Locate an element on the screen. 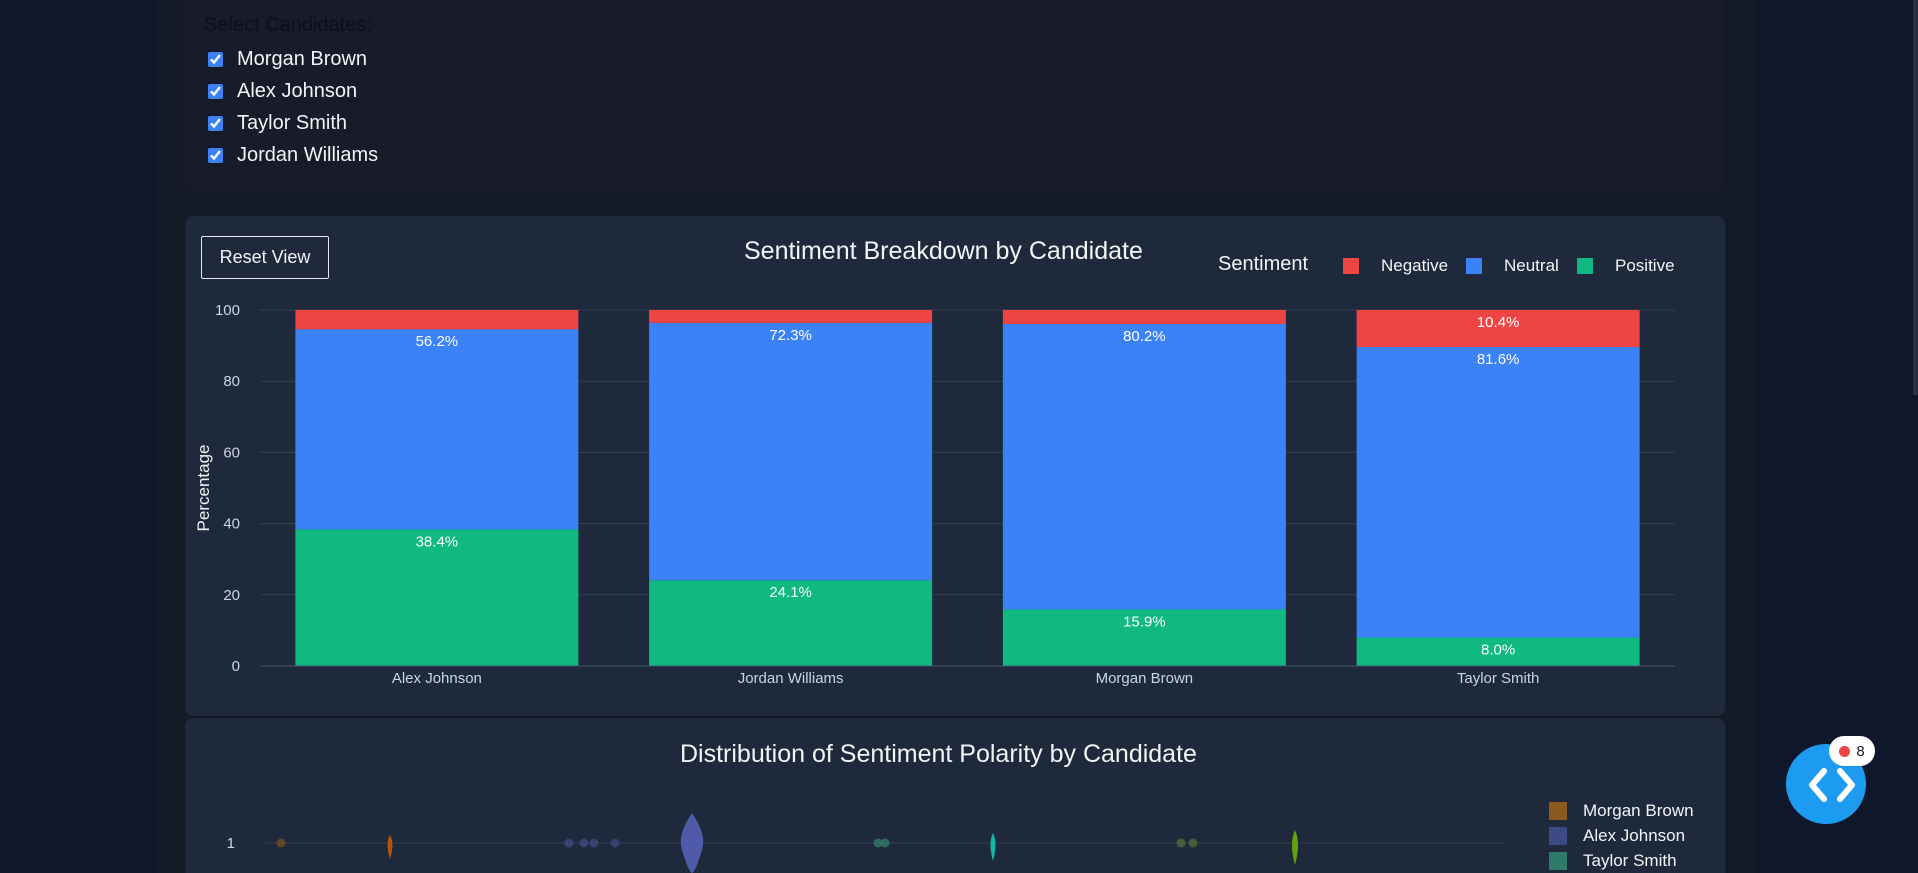 The image size is (1918, 873). y-tick-label: 40 is located at coordinates (231, 524).